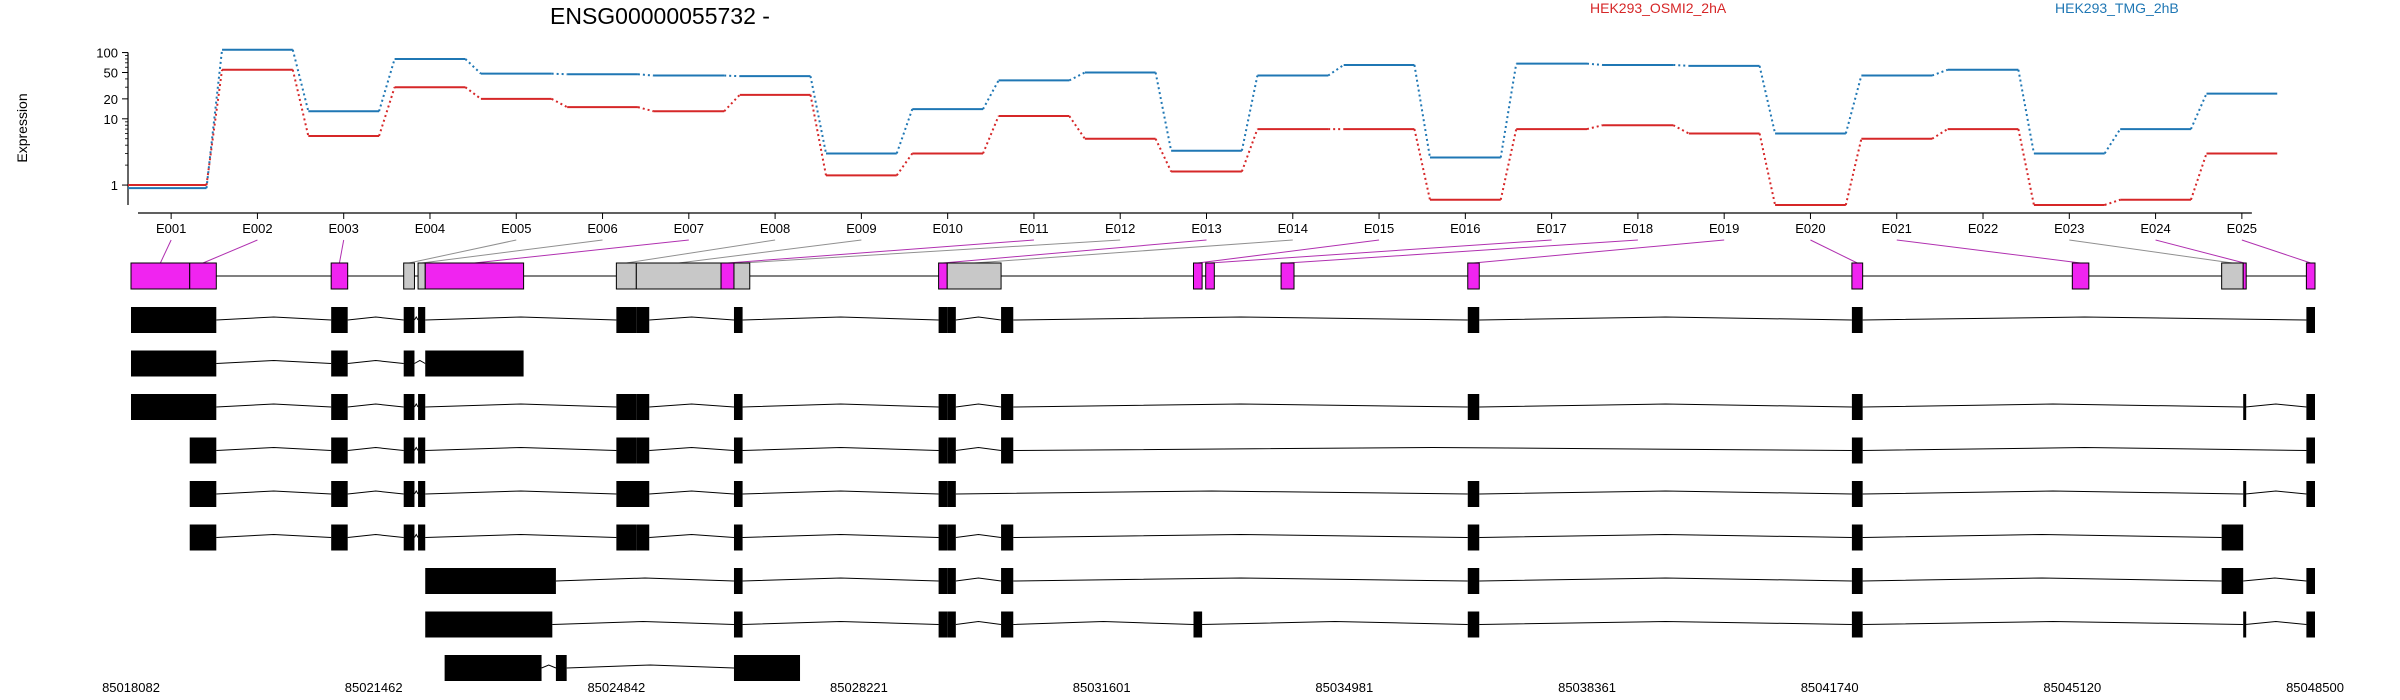 The height and width of the screenshot is (700, 2400). Describe the element at coordinates (1344, 687) in the screenshot. I see `genome-tick-label: 85034981` at that location.